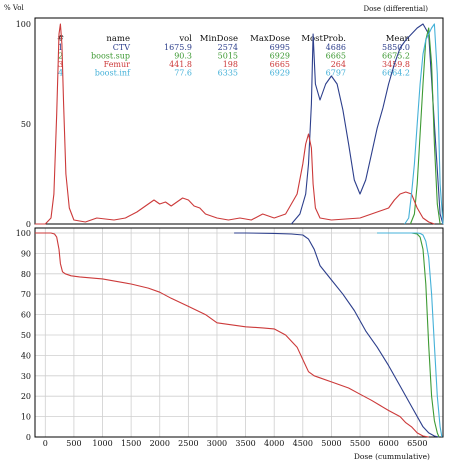  I want to click on legend-header-name: name, so click(118, 39).